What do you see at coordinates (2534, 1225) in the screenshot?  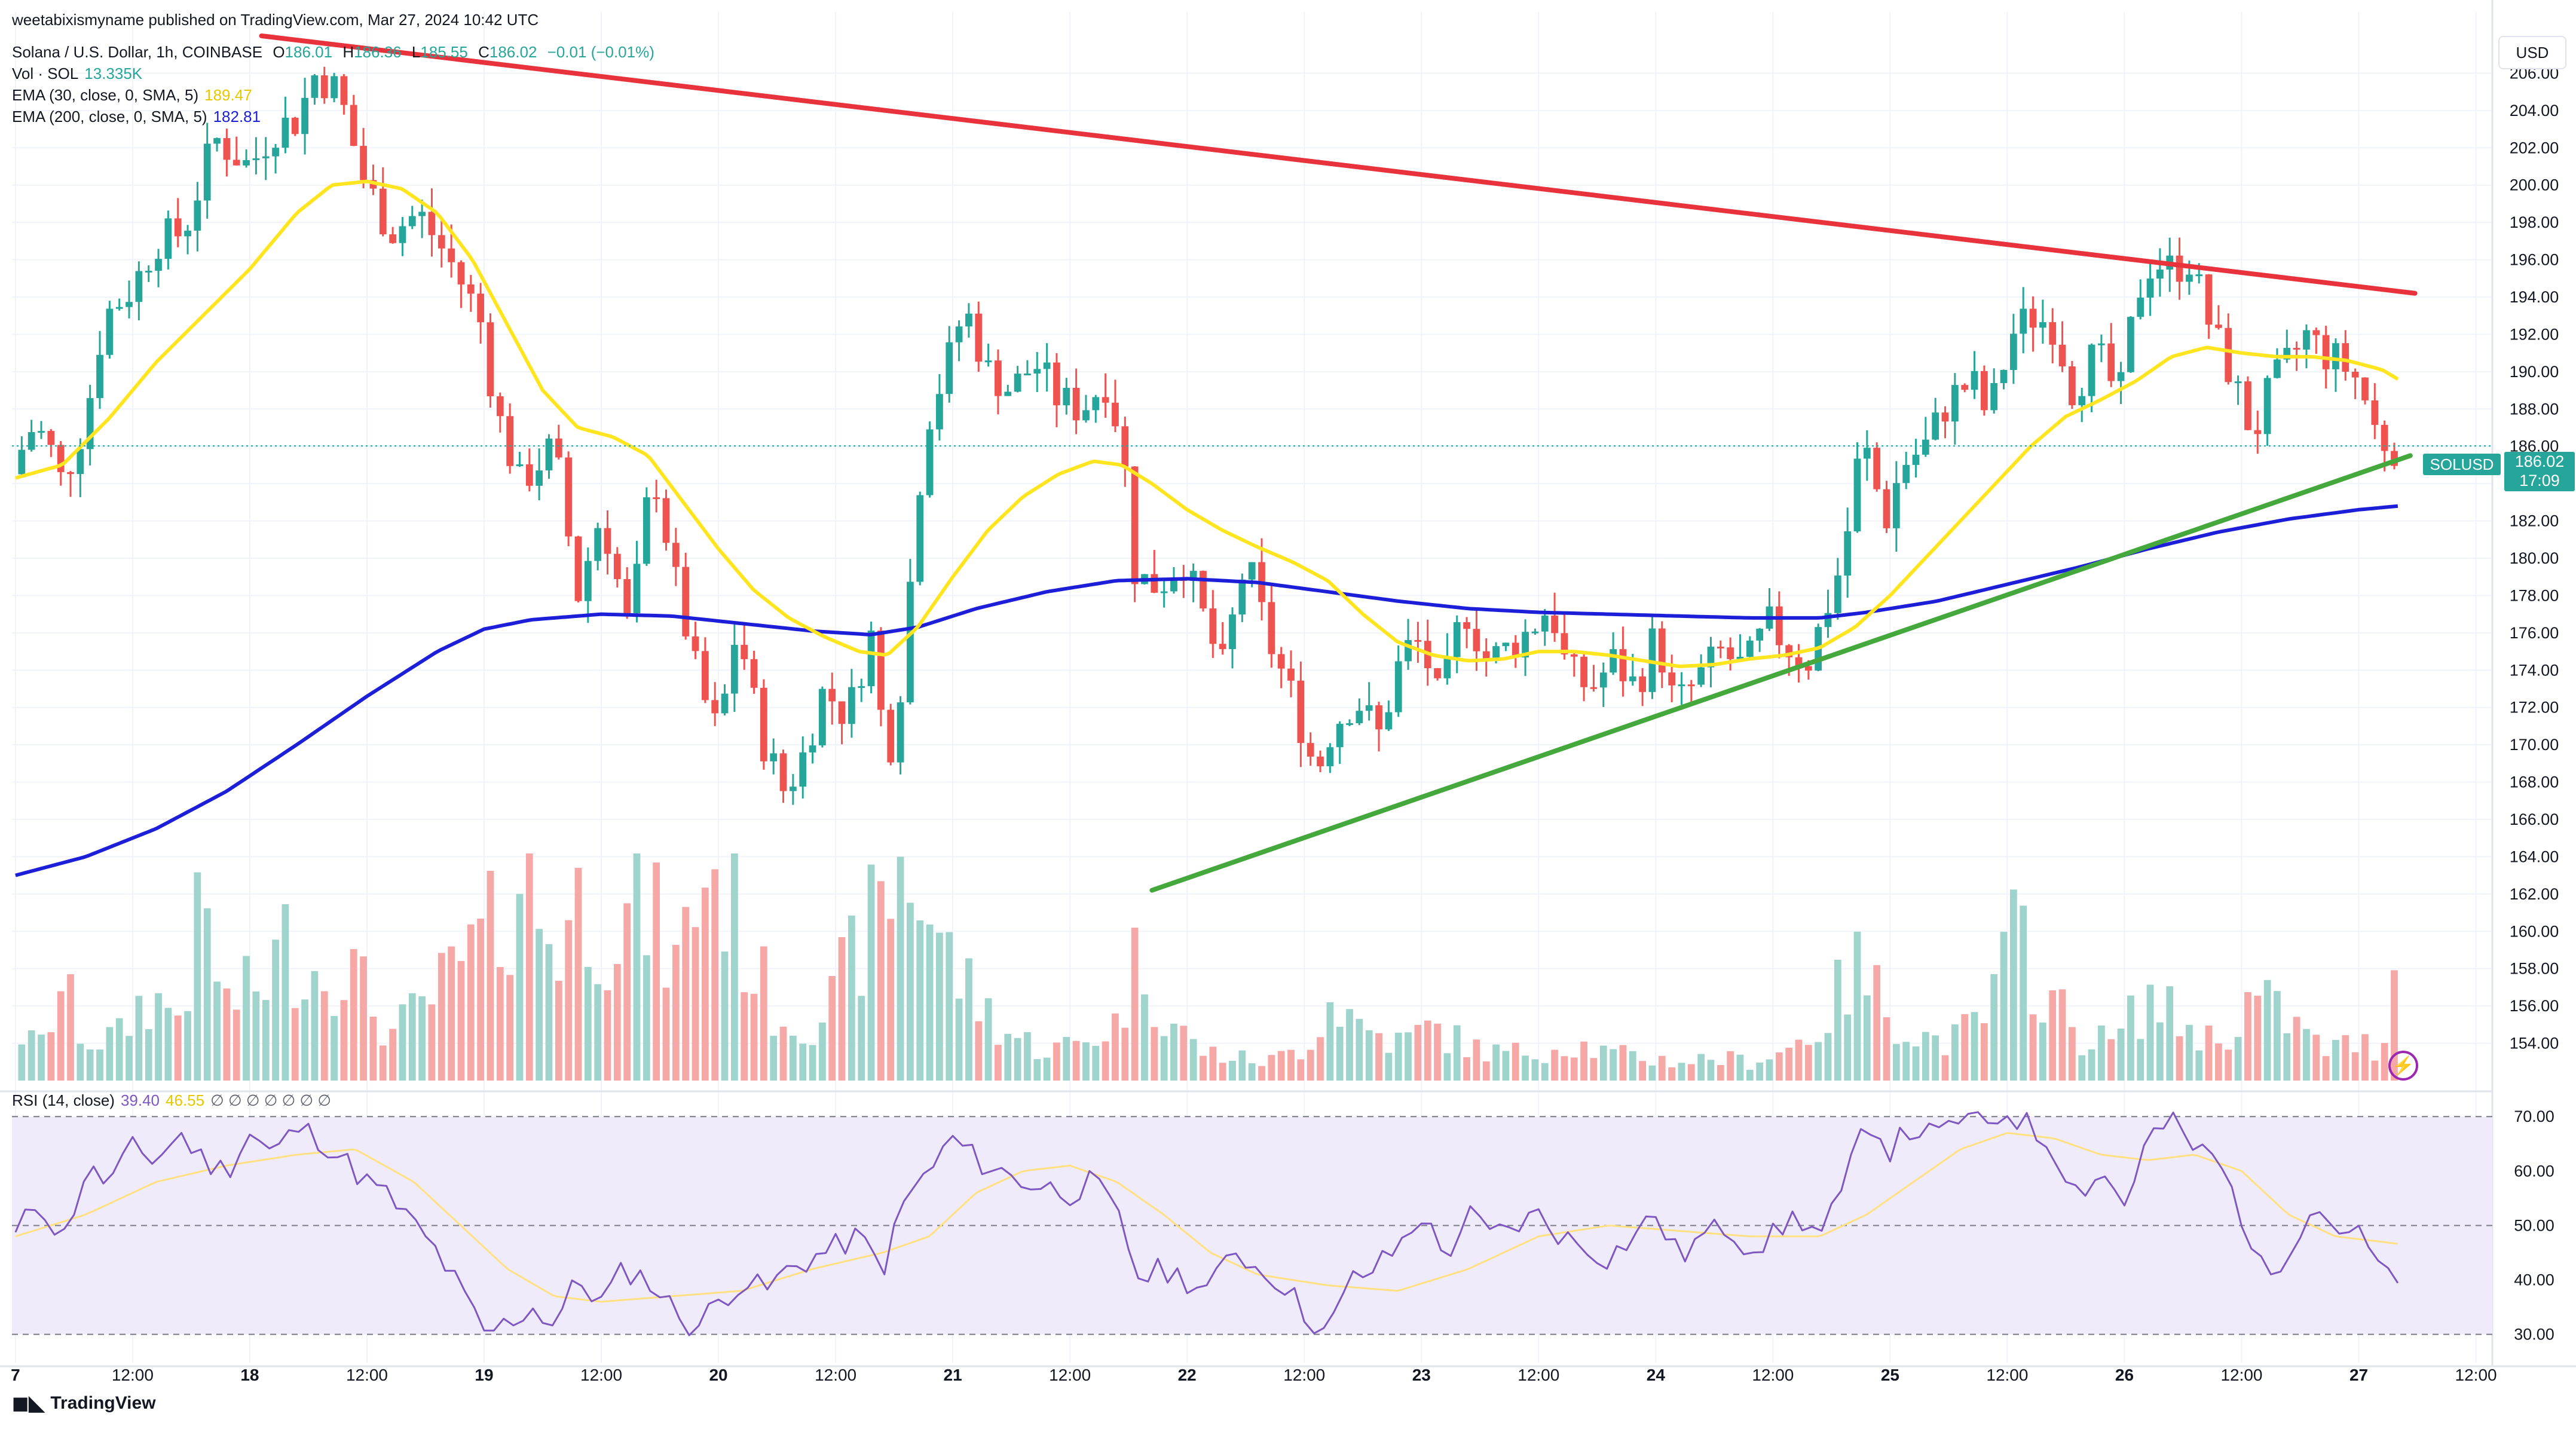 I see `rsi-tick-label: 50.00` at bounding box center [2534, 1225].